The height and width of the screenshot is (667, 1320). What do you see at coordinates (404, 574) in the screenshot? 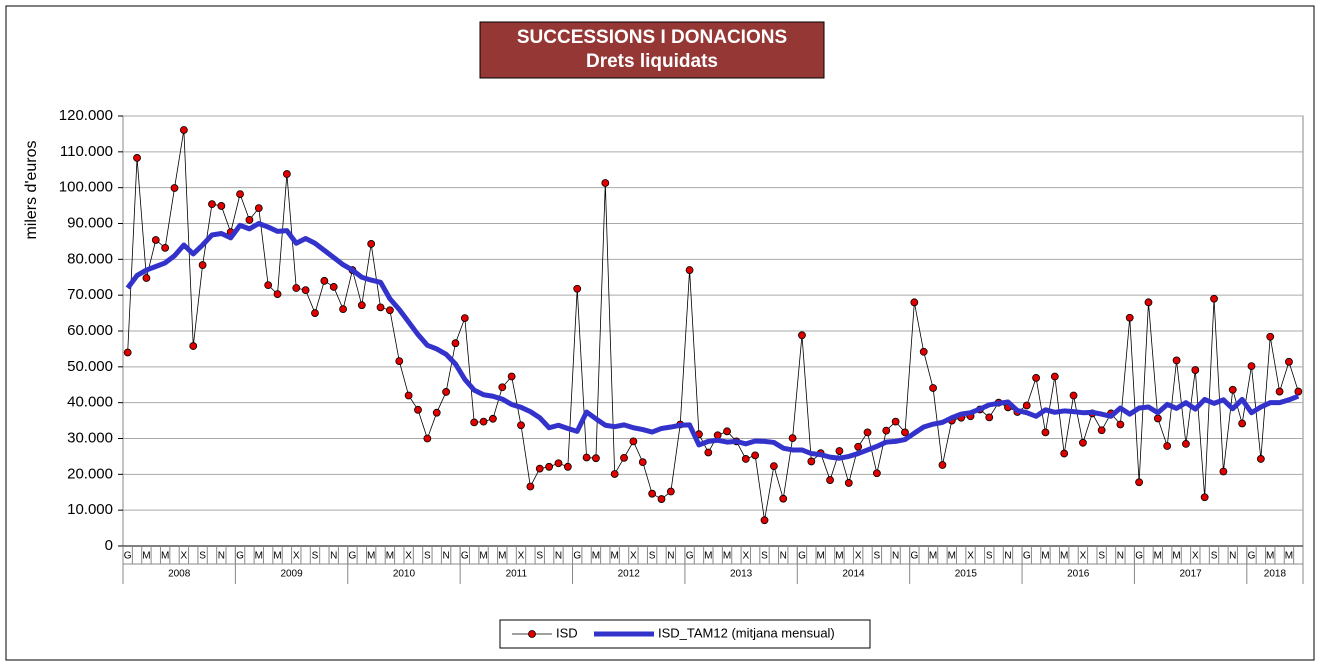
I see `year-label: 2010` at bounding box center [404, 574].